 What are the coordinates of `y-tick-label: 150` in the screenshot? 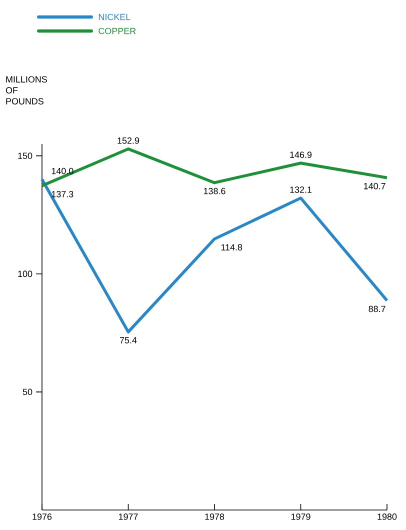 It's located at (25, 155).